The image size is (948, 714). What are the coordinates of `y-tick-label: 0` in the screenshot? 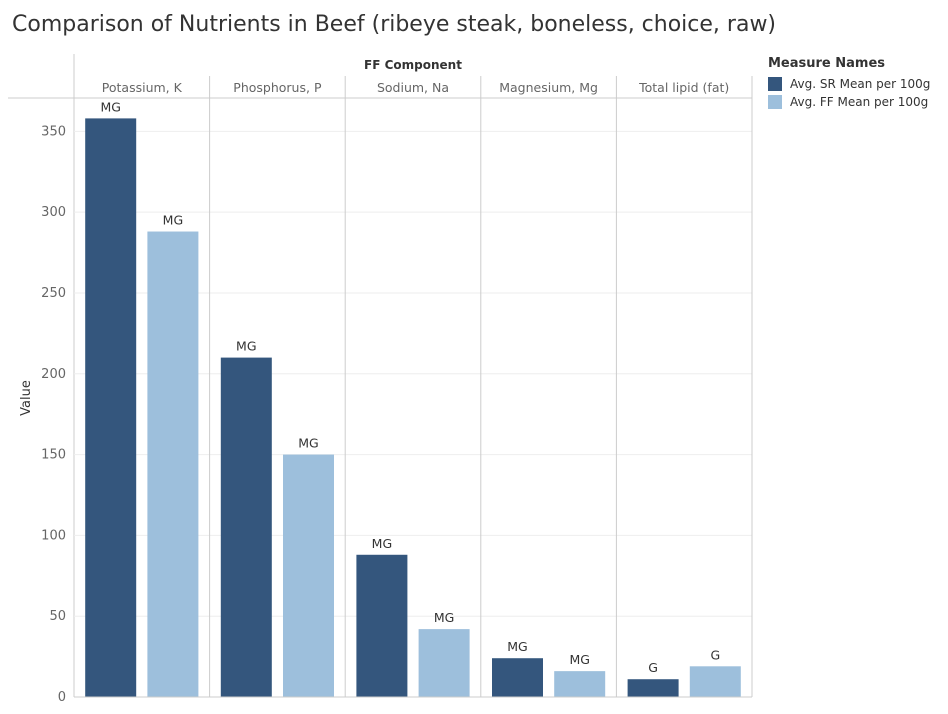 It's located at (62, 697).